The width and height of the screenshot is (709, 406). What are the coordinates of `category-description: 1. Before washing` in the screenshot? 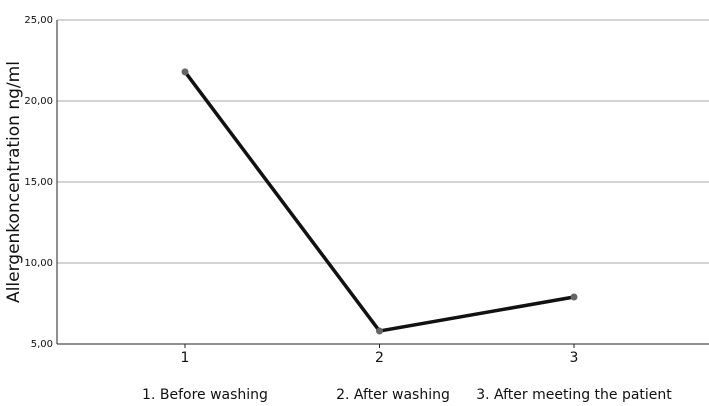 It's located at (205, 395).